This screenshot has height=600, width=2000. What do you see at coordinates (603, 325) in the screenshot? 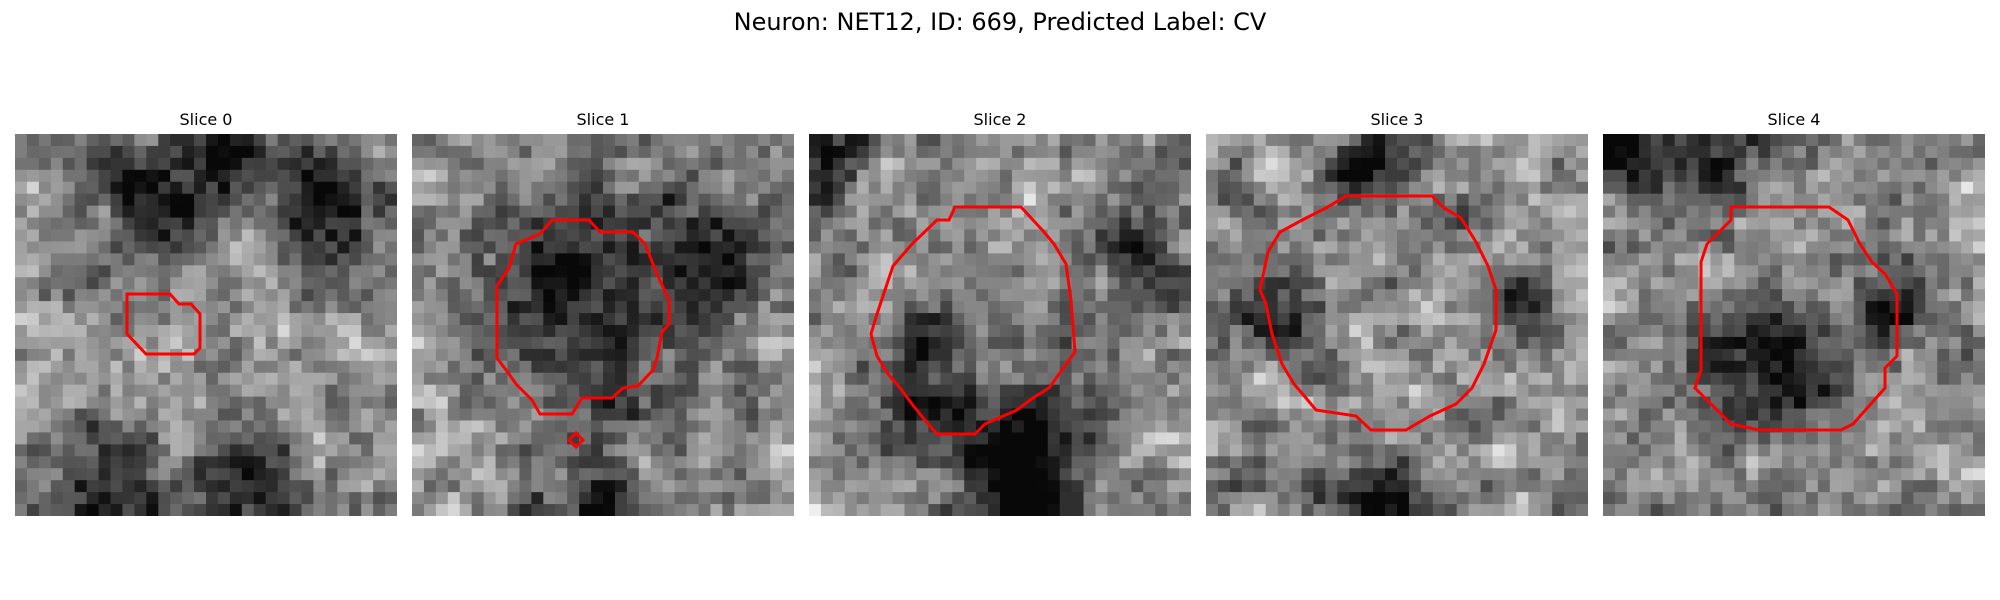
I see `slice-image-svg` at bounding box center [603, 325].